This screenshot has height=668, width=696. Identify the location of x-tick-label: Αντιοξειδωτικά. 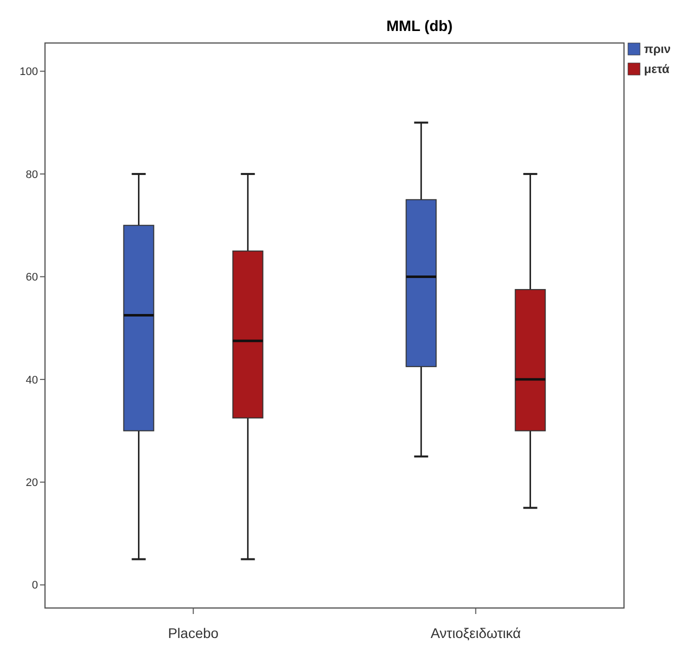
(475, 633).